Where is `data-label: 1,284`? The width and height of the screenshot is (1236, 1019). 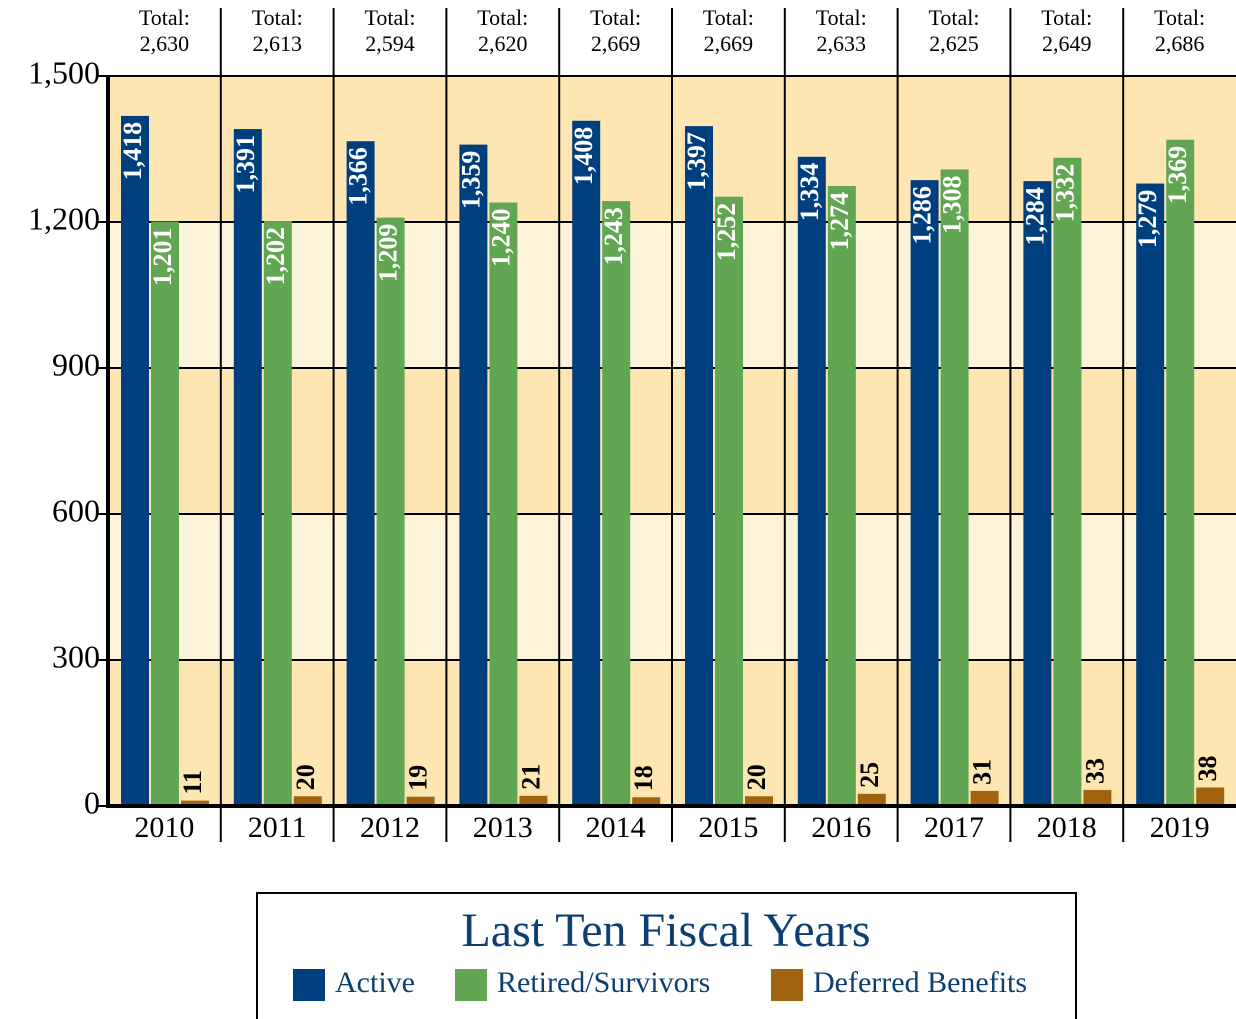
data-label: 1,284 is located at coordinates (1034, 216).